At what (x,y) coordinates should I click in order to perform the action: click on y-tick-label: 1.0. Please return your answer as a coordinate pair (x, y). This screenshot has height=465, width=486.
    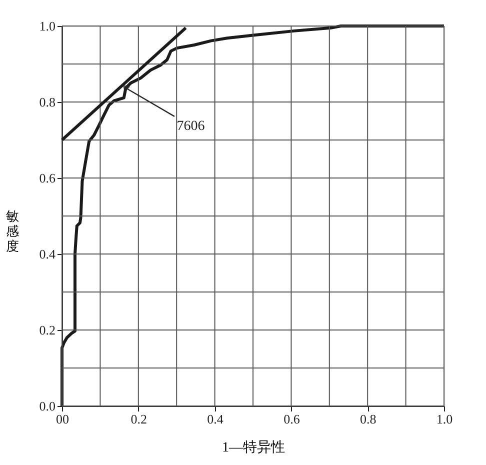
    Looking at the image, I should click on (47, 26).